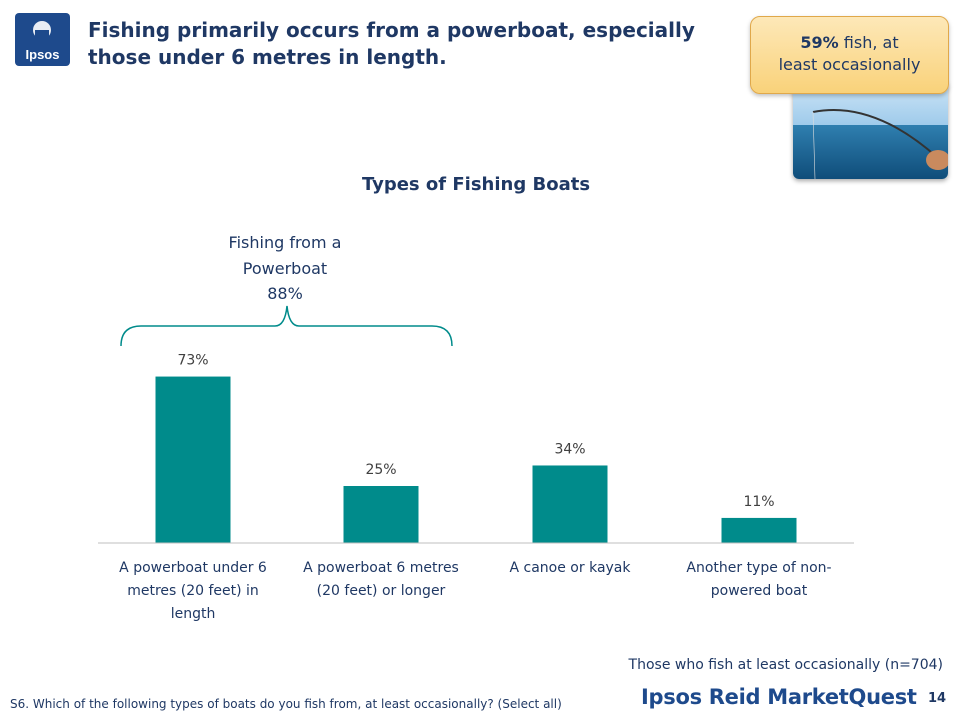 The width and height of the screenshot is (960, 720). I want to click on callout-line-1: 59% fish, at, so click(849, 43).